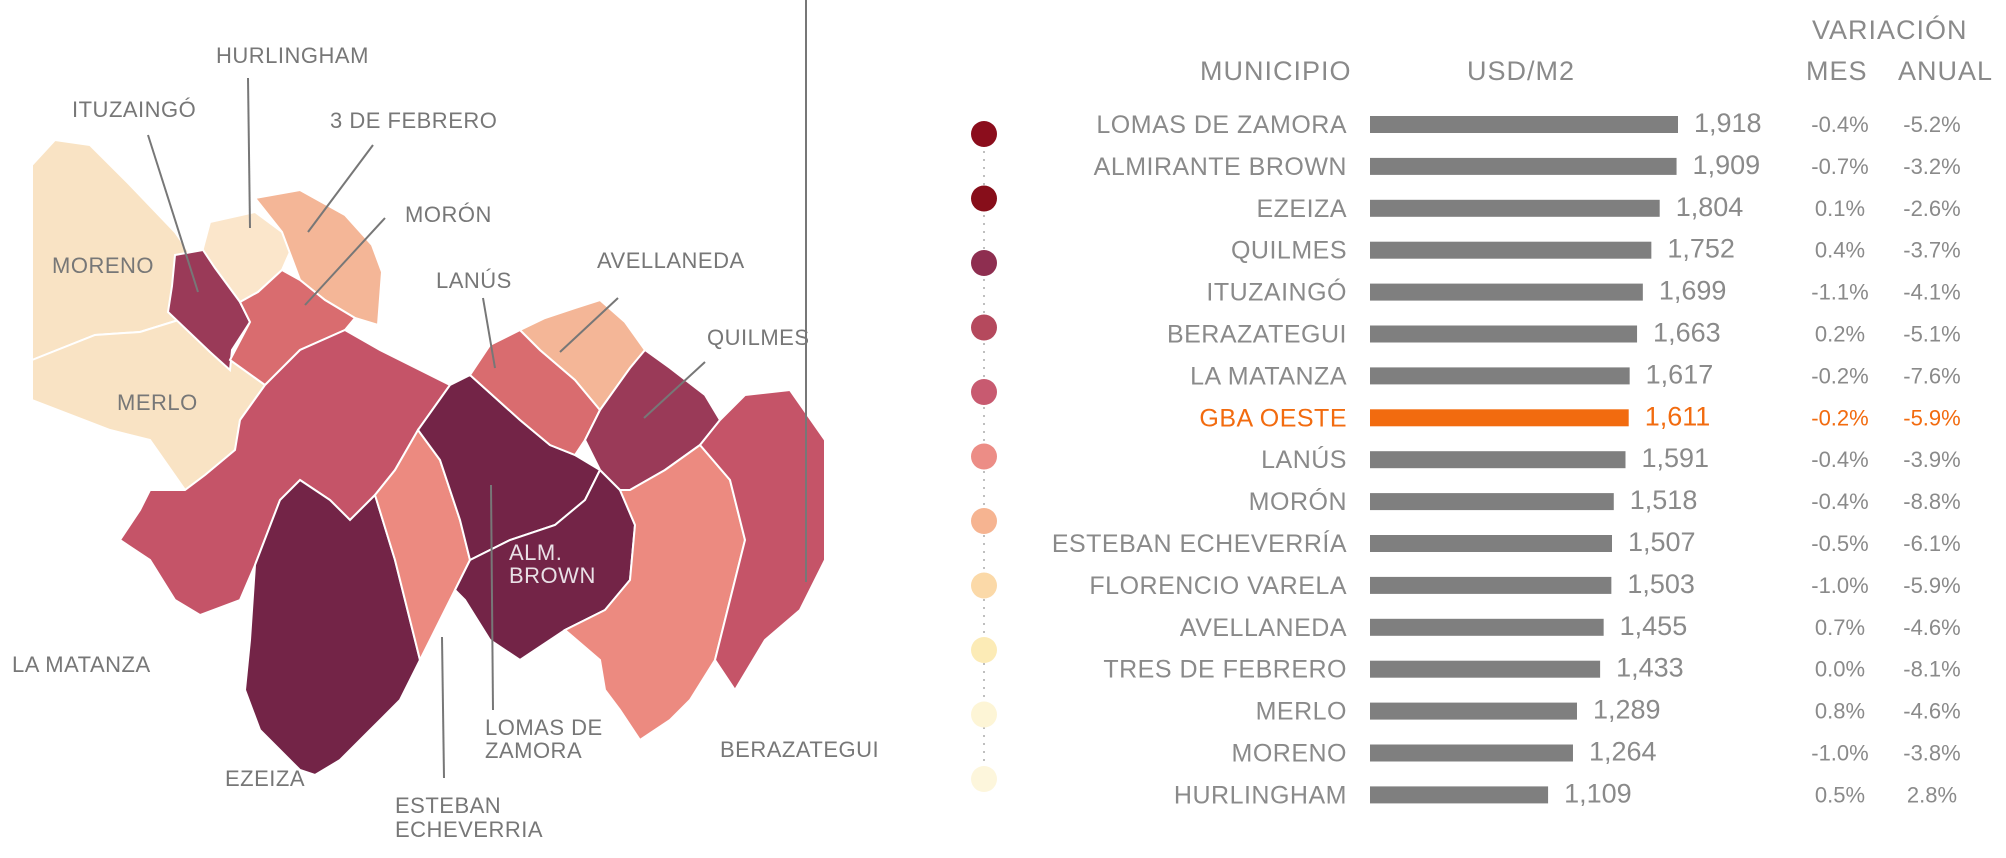 This screenshot has height=858, width=2006. Describe the element at coordinates (1701, 249) in the screenshot. I see `bar-value-label: 1,752` at that location.